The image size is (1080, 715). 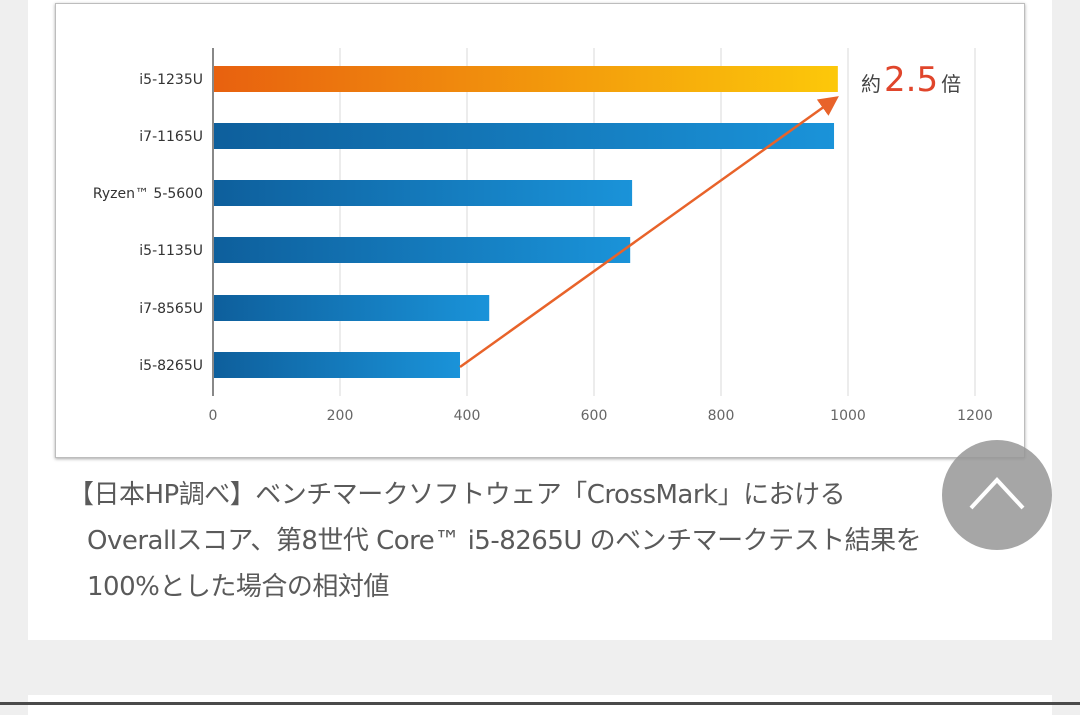 I want to click on x-tick-label: 800, so click(x=721, y=416).